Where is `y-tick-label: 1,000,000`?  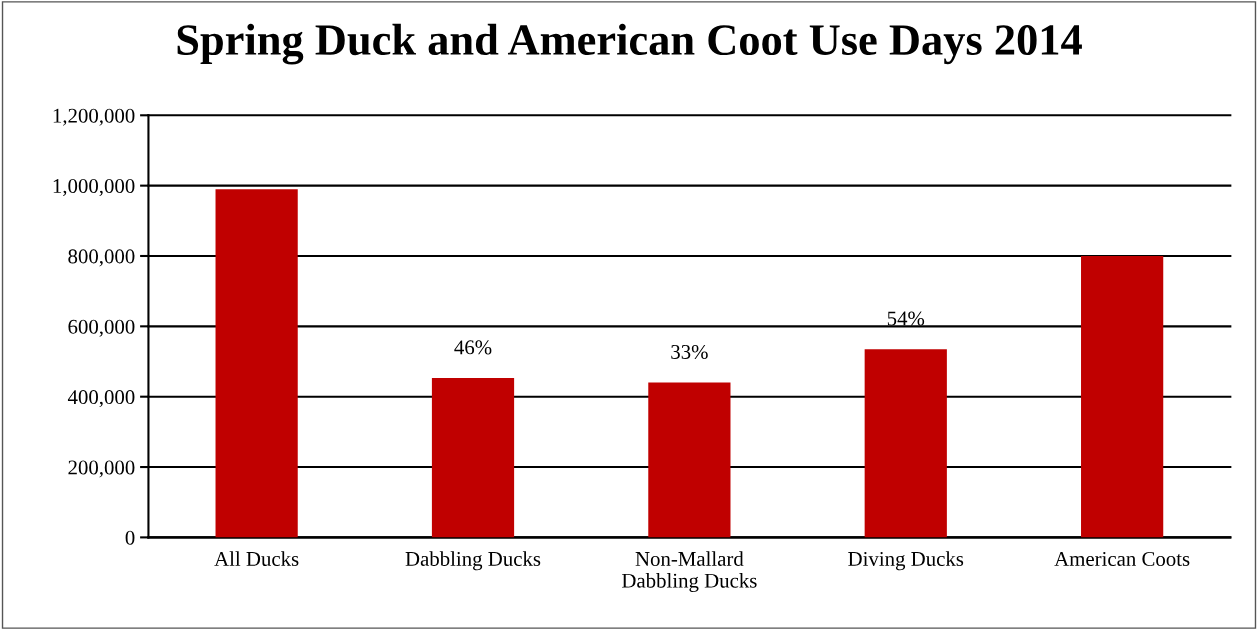 y-tick-label: 1,000,000 is located at coordinates (94, 188).